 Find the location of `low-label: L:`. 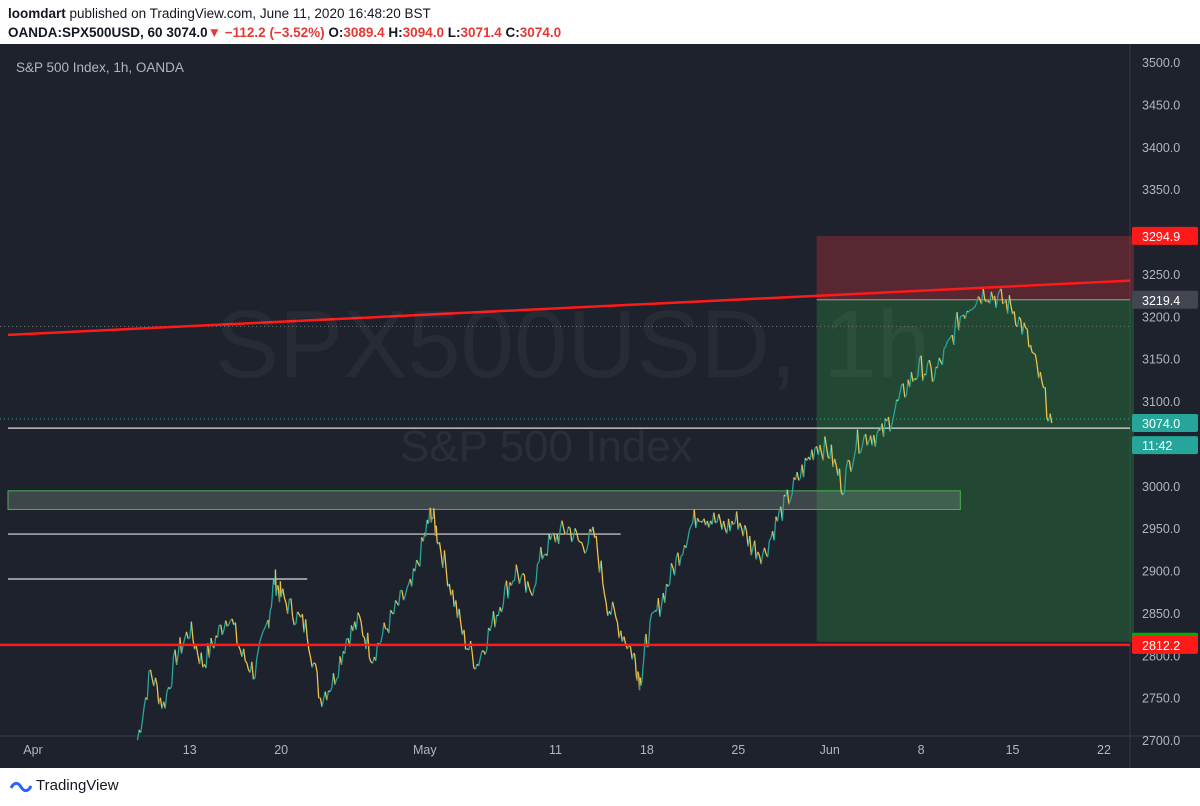

low-label: L: is located at coordinates (454, 32).